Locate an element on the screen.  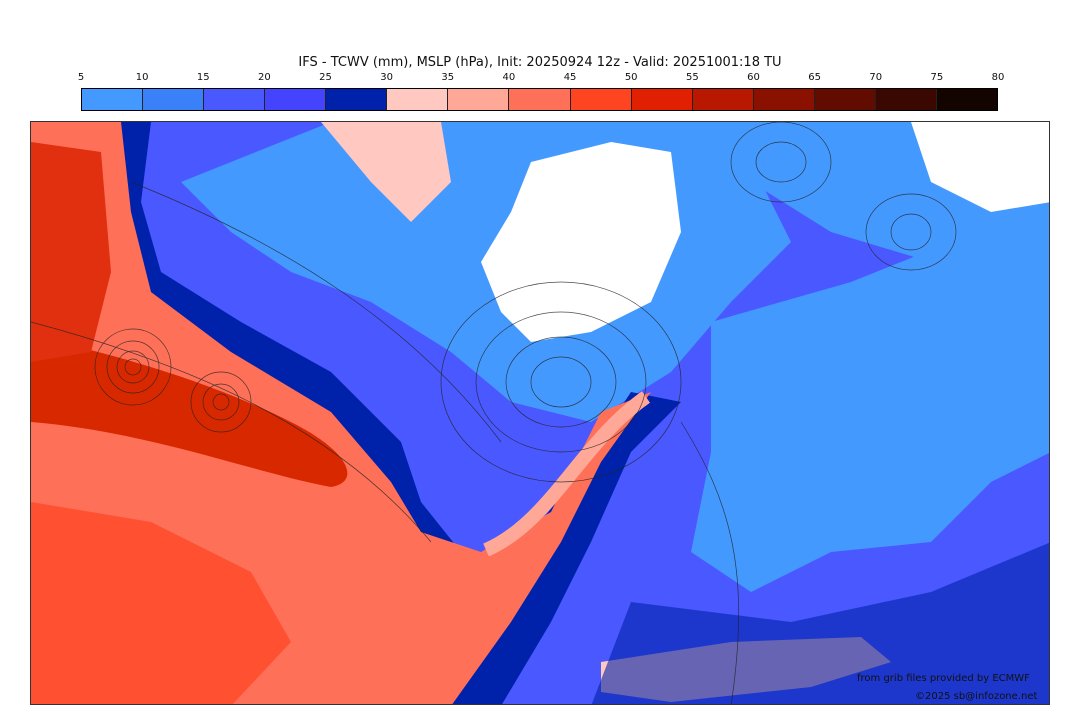
canada-north-pink is located at coordinates (386, 172).